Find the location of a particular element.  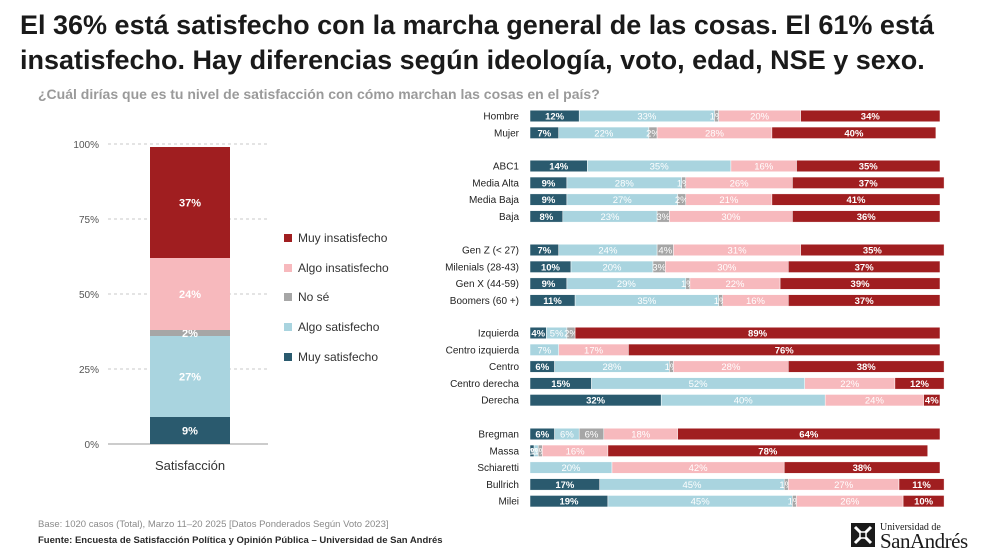

data-label: 3% is located at coordinates (663, 217).